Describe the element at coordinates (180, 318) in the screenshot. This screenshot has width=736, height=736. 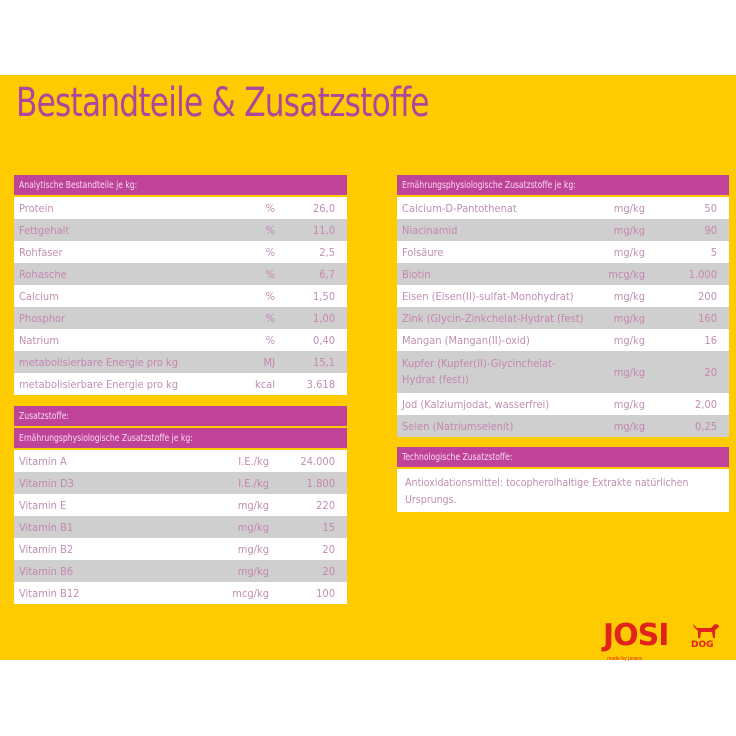
I see `table-row: Phosphor% 1,00` at that location.